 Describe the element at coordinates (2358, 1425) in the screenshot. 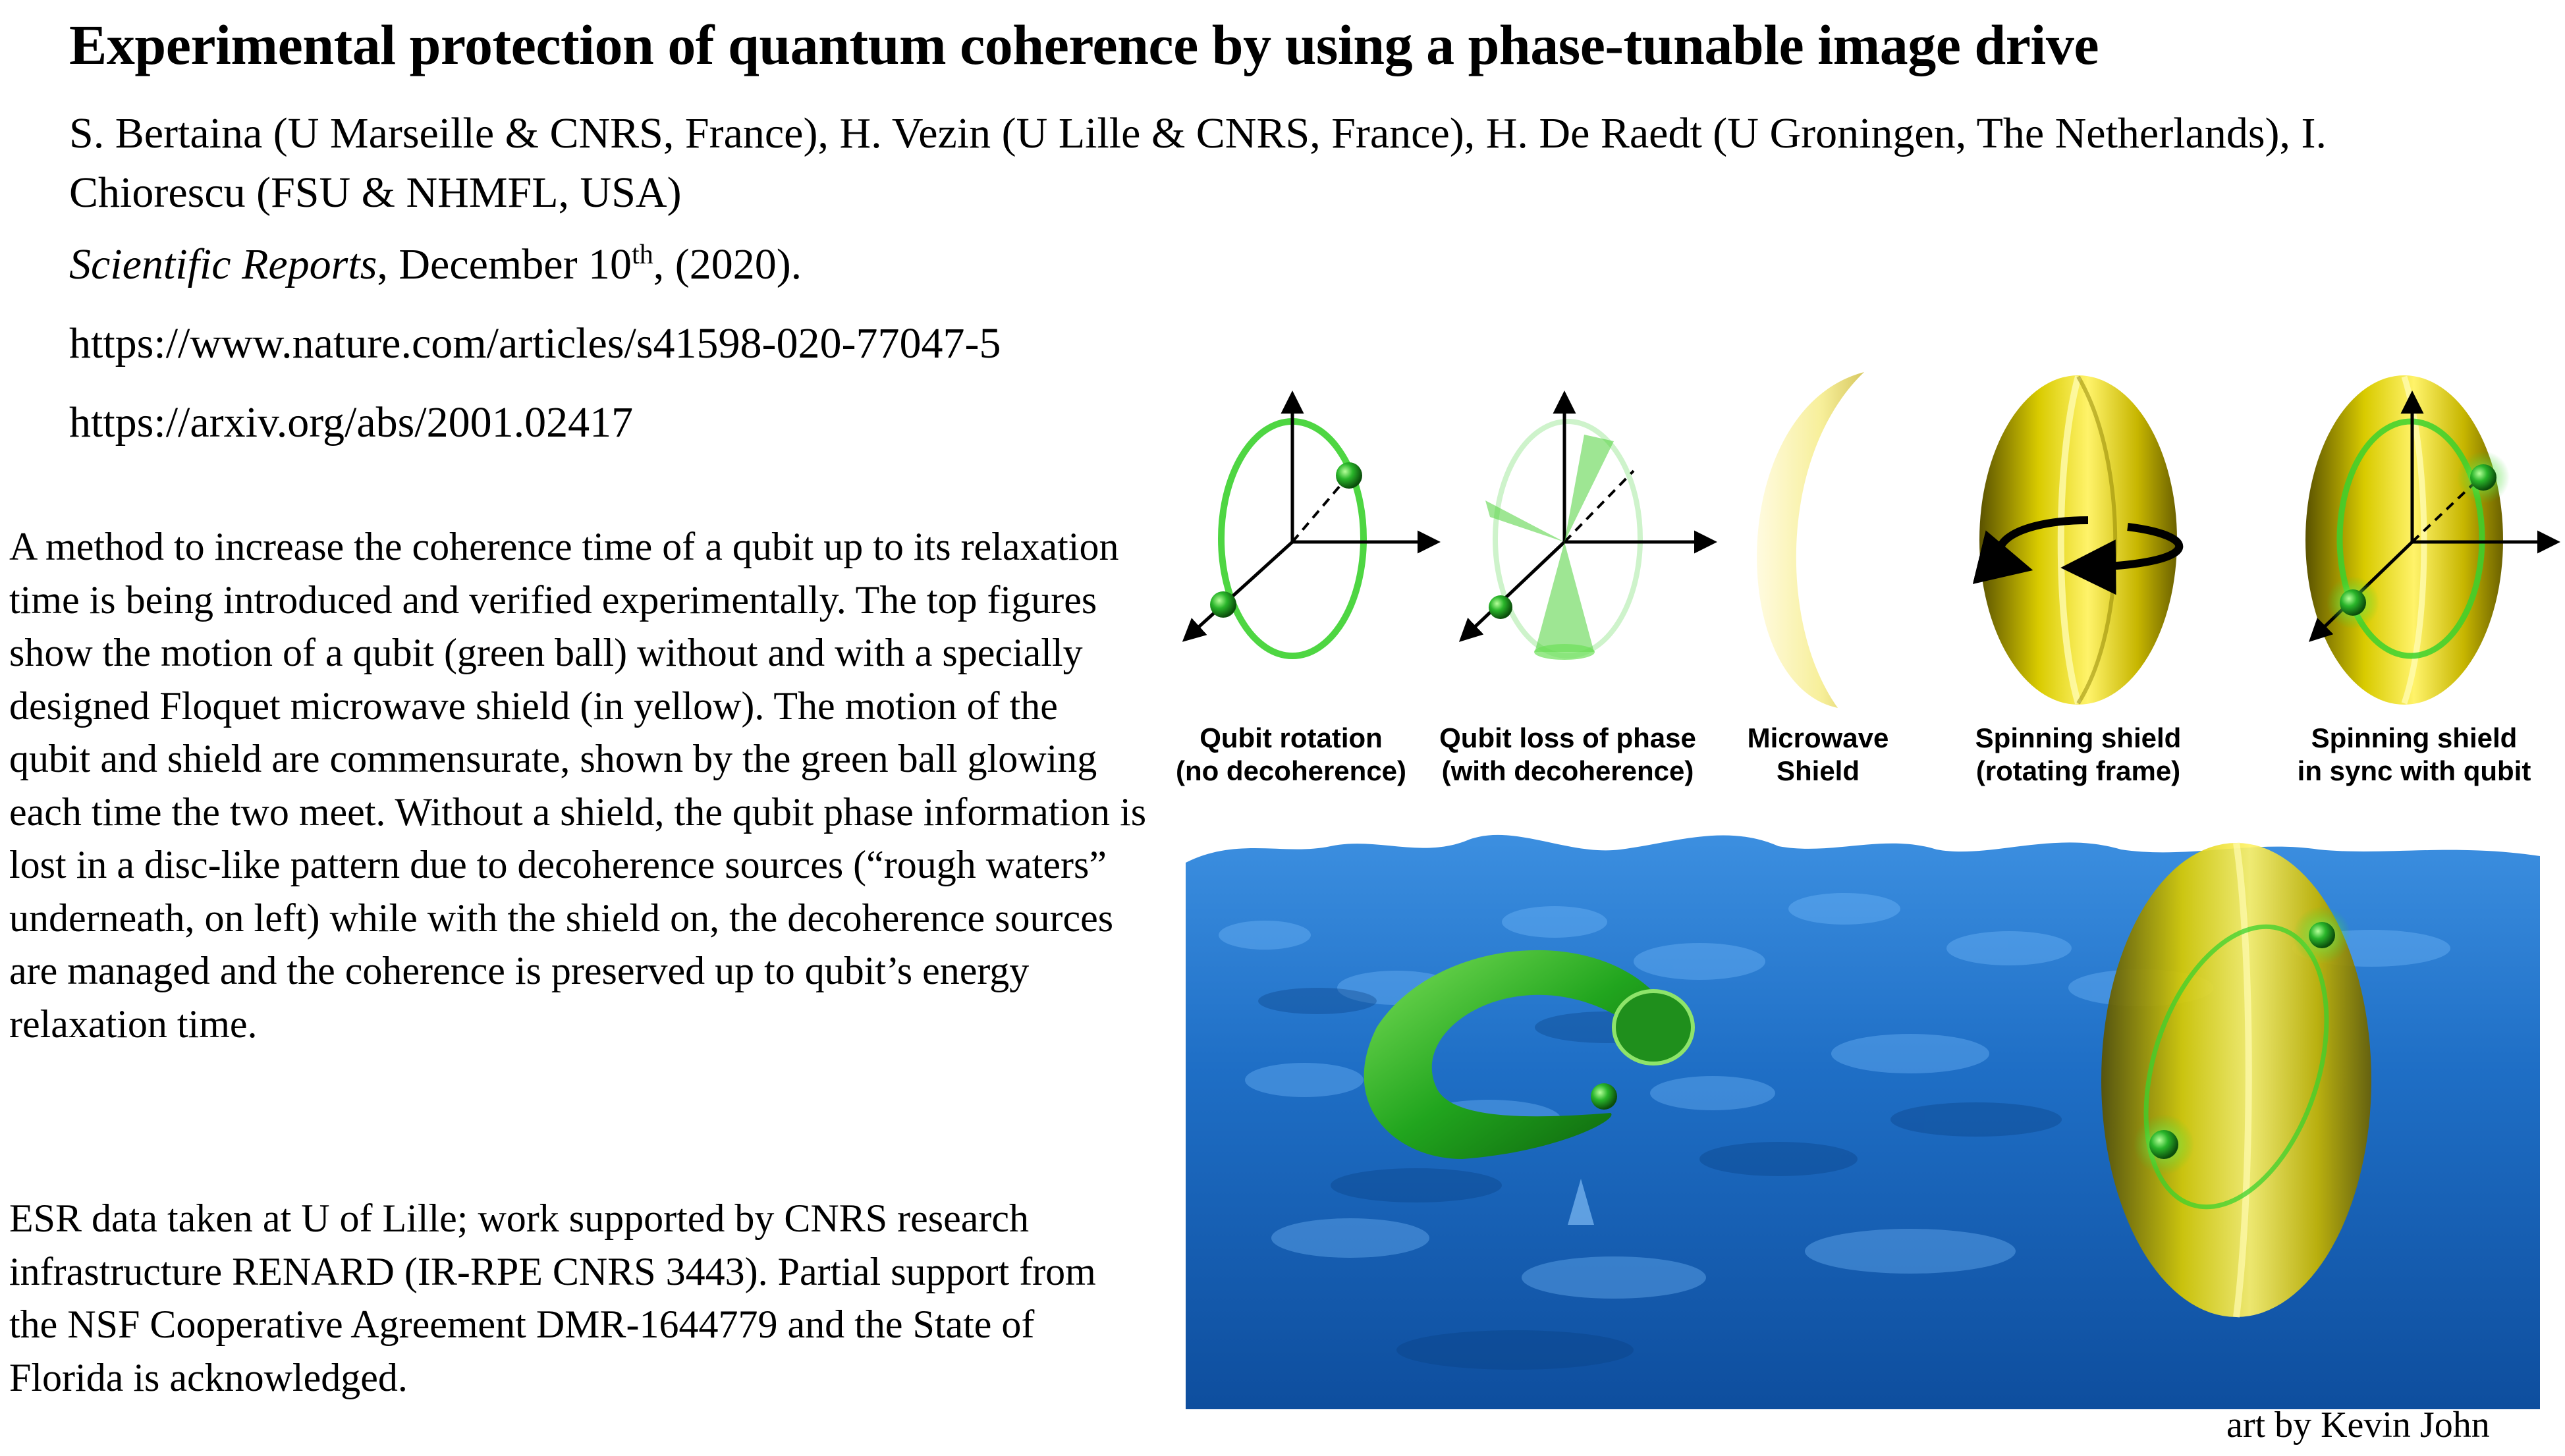

I see `art-credit: art by Kevin John` at that location.